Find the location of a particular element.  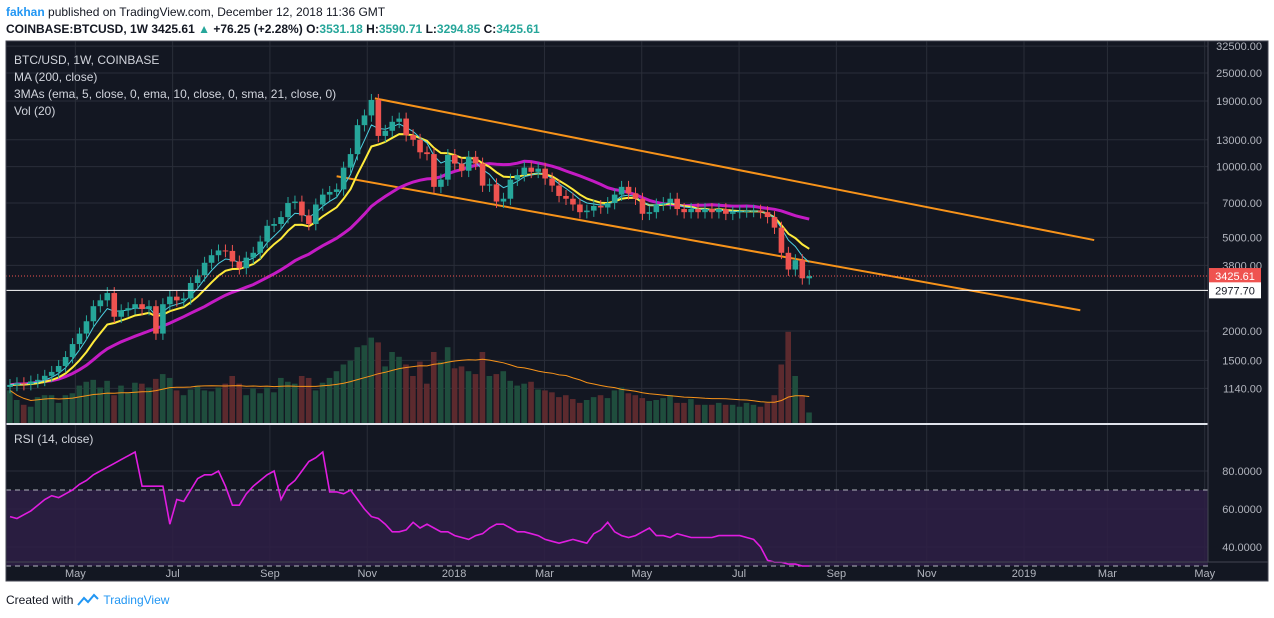

price-axis-background is located at coordinates (1238, 311).